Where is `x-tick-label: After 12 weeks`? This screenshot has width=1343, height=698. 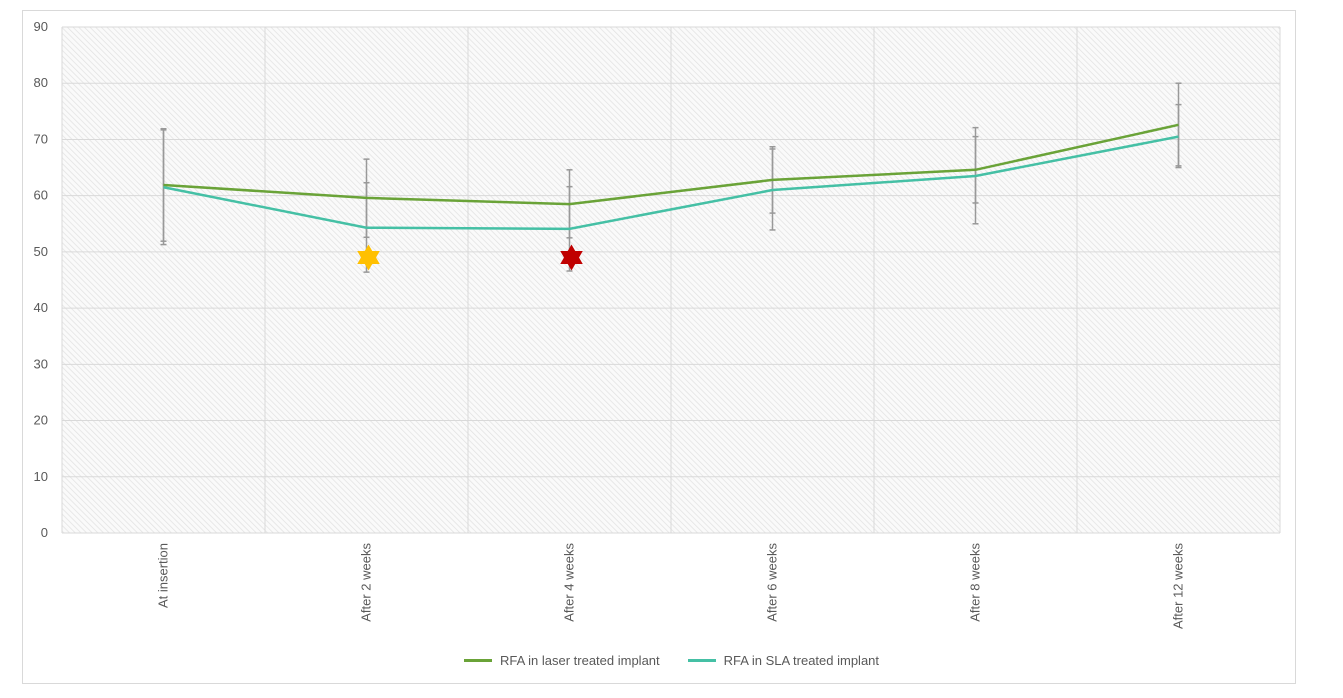
x-tick-label: After 12 weeks is located at coordinates (1178, 586).